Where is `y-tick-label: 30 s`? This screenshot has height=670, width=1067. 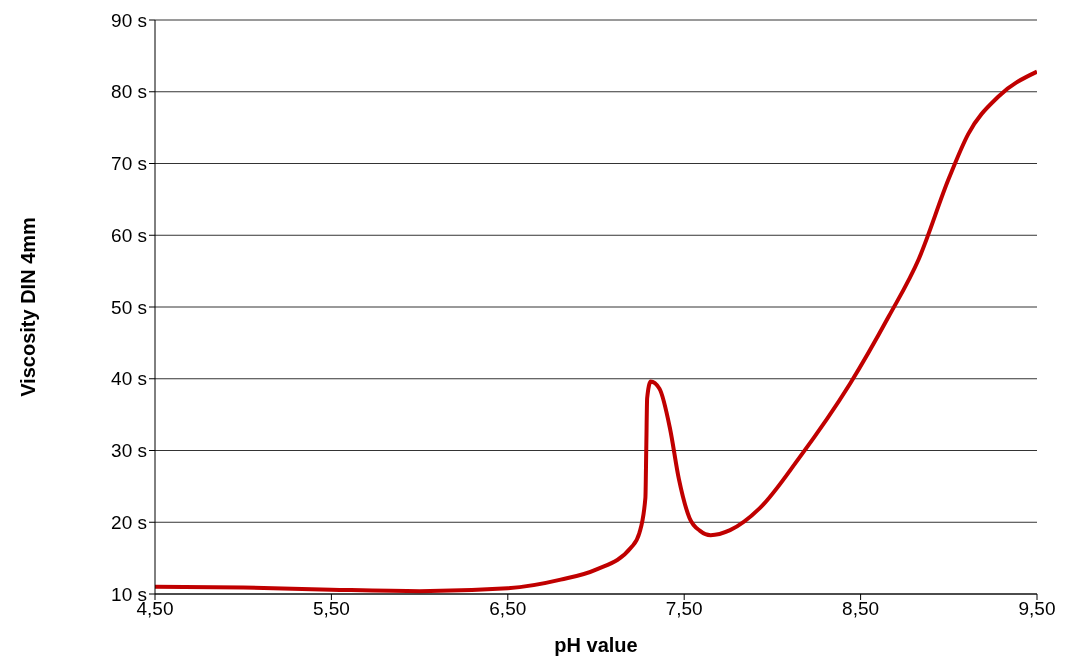
y-tick-label: 30 s is located at coordinates (129, 451).